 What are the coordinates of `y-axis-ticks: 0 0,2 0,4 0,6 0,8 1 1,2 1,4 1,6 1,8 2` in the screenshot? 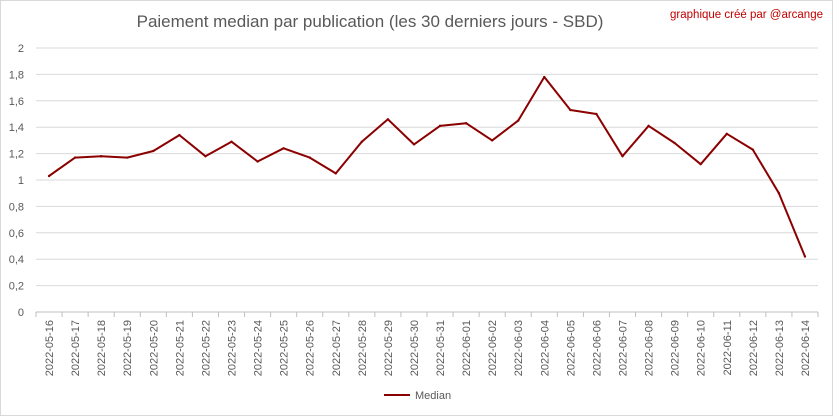 It's located at (16, 181).